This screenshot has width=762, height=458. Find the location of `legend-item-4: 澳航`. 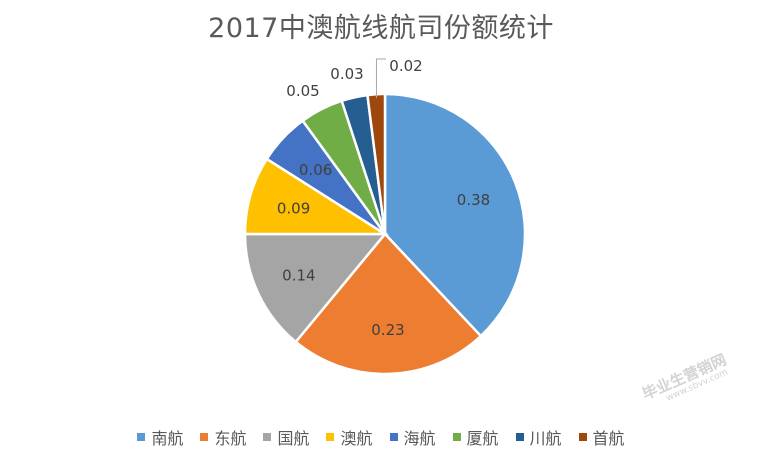

legend-item-4: 澳航 is located at coordinates (349, 437).